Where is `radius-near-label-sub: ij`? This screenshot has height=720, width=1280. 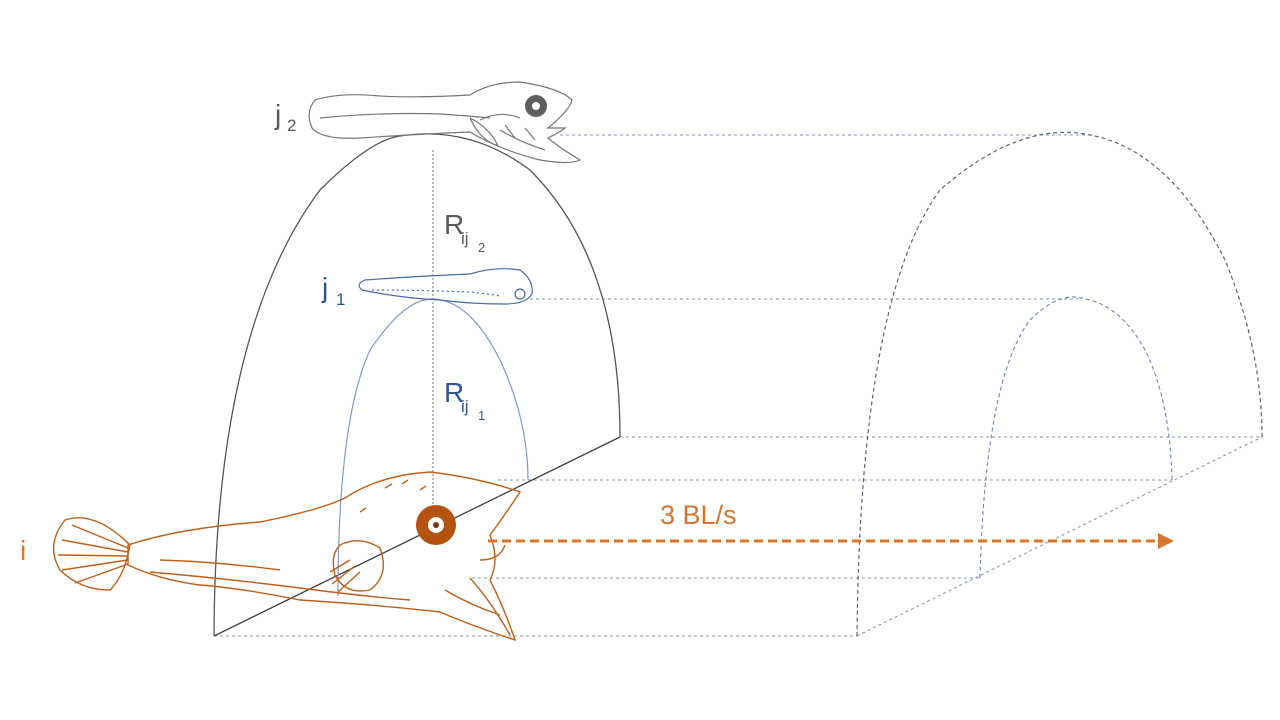
radius-near-label-sub: ij is located at coordinates (465, 406).